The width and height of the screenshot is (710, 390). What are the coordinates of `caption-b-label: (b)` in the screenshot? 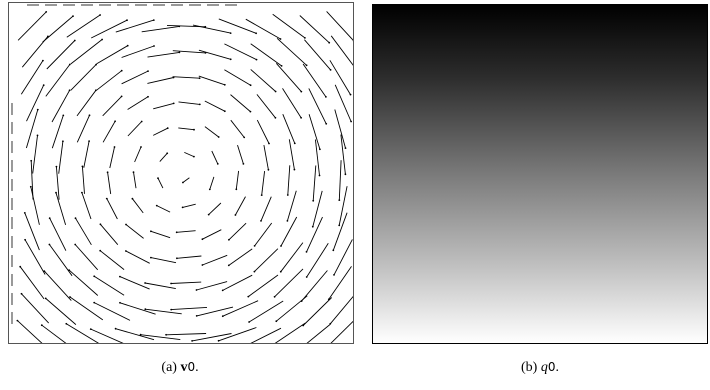 It's located at (529, 367).